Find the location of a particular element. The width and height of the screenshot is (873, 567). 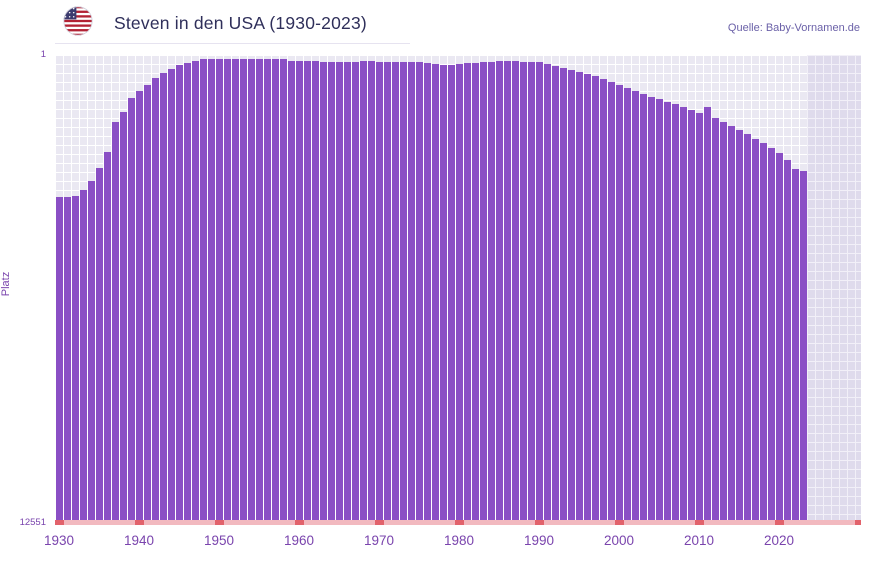

bar-1963 is located at coordinates (323, 293).